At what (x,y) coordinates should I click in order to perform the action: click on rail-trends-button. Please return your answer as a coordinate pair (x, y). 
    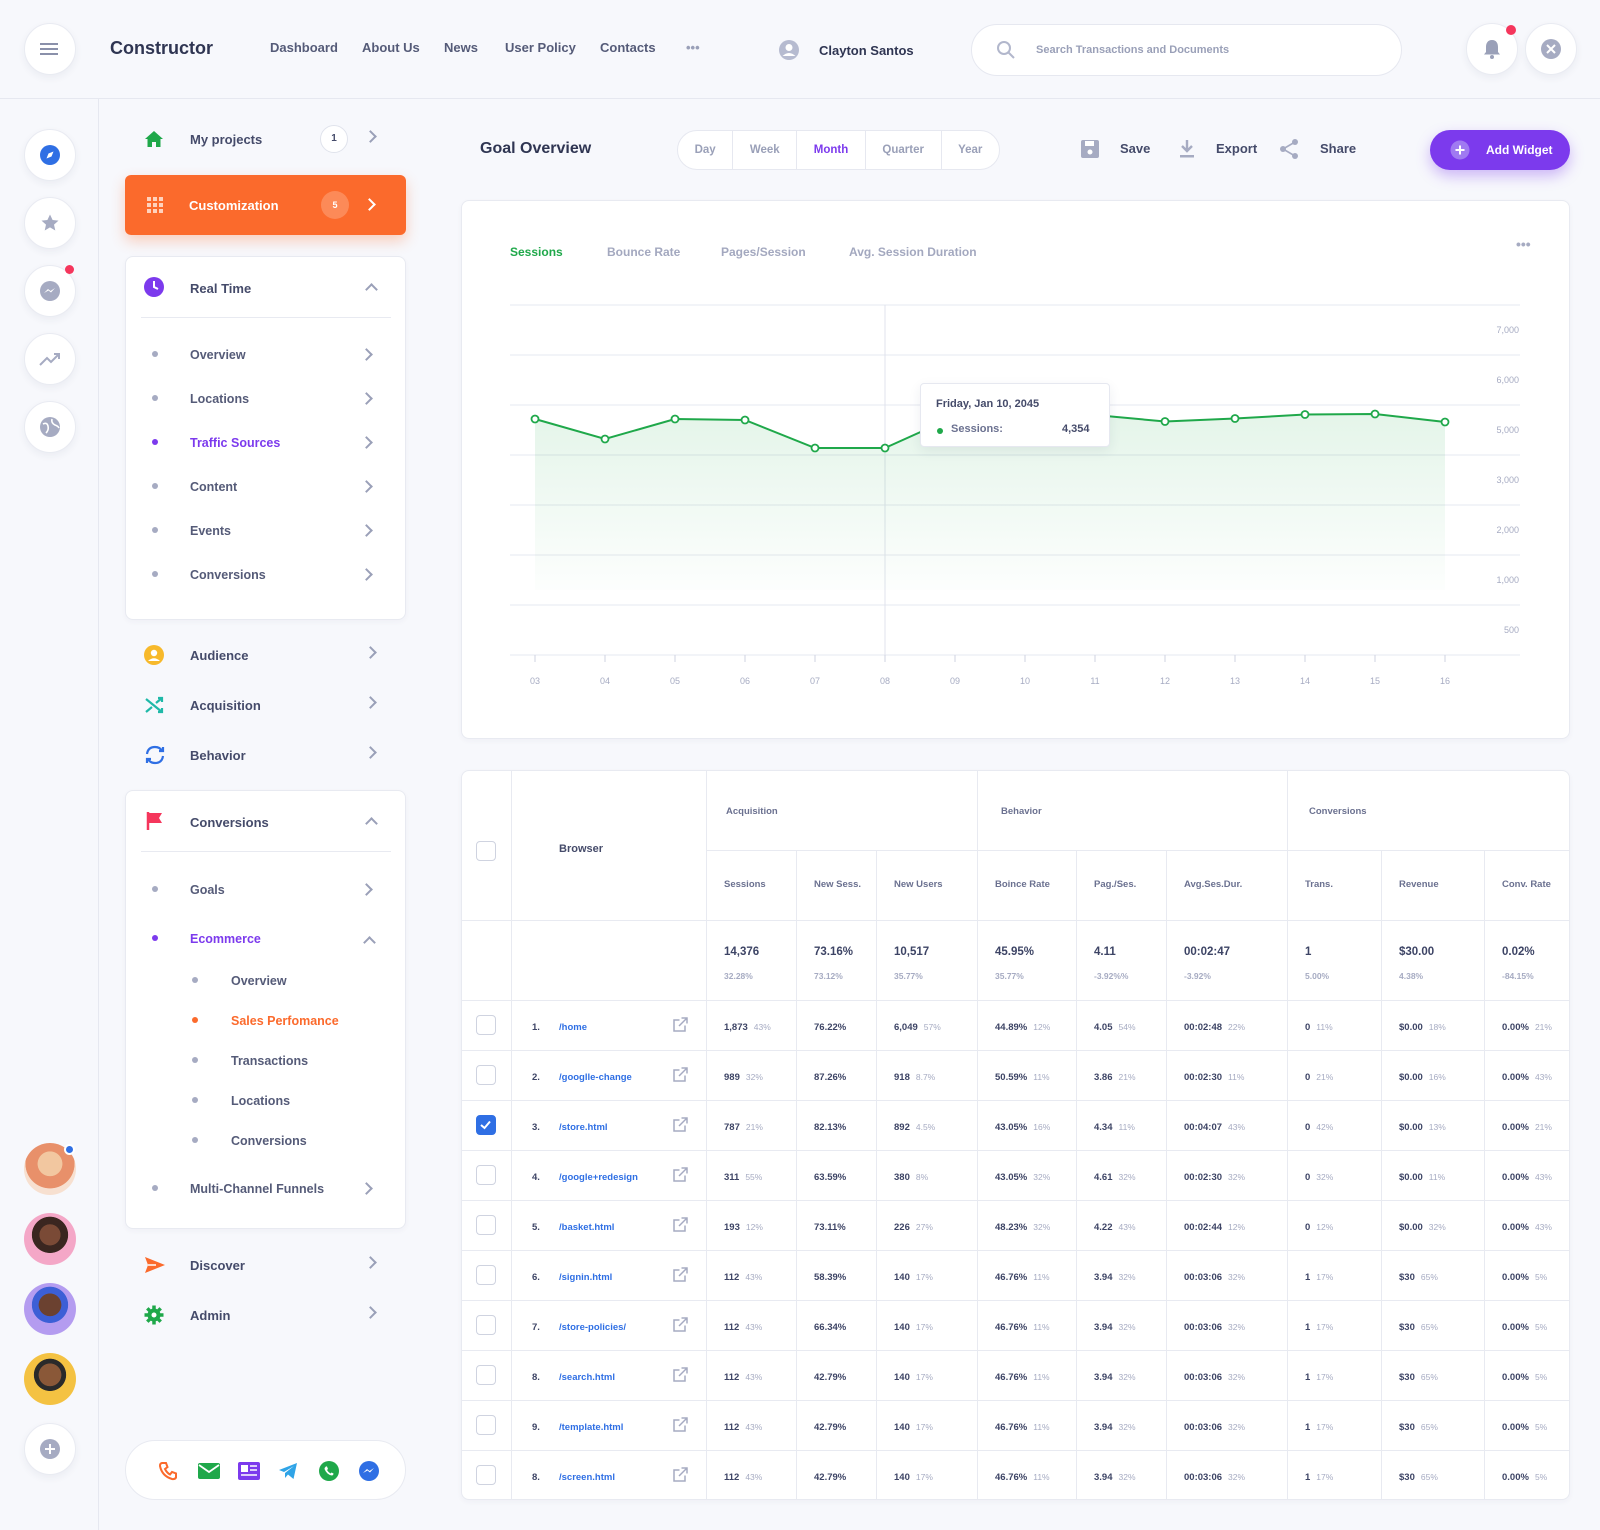
    Looking at the image, I should click on (50, 359).